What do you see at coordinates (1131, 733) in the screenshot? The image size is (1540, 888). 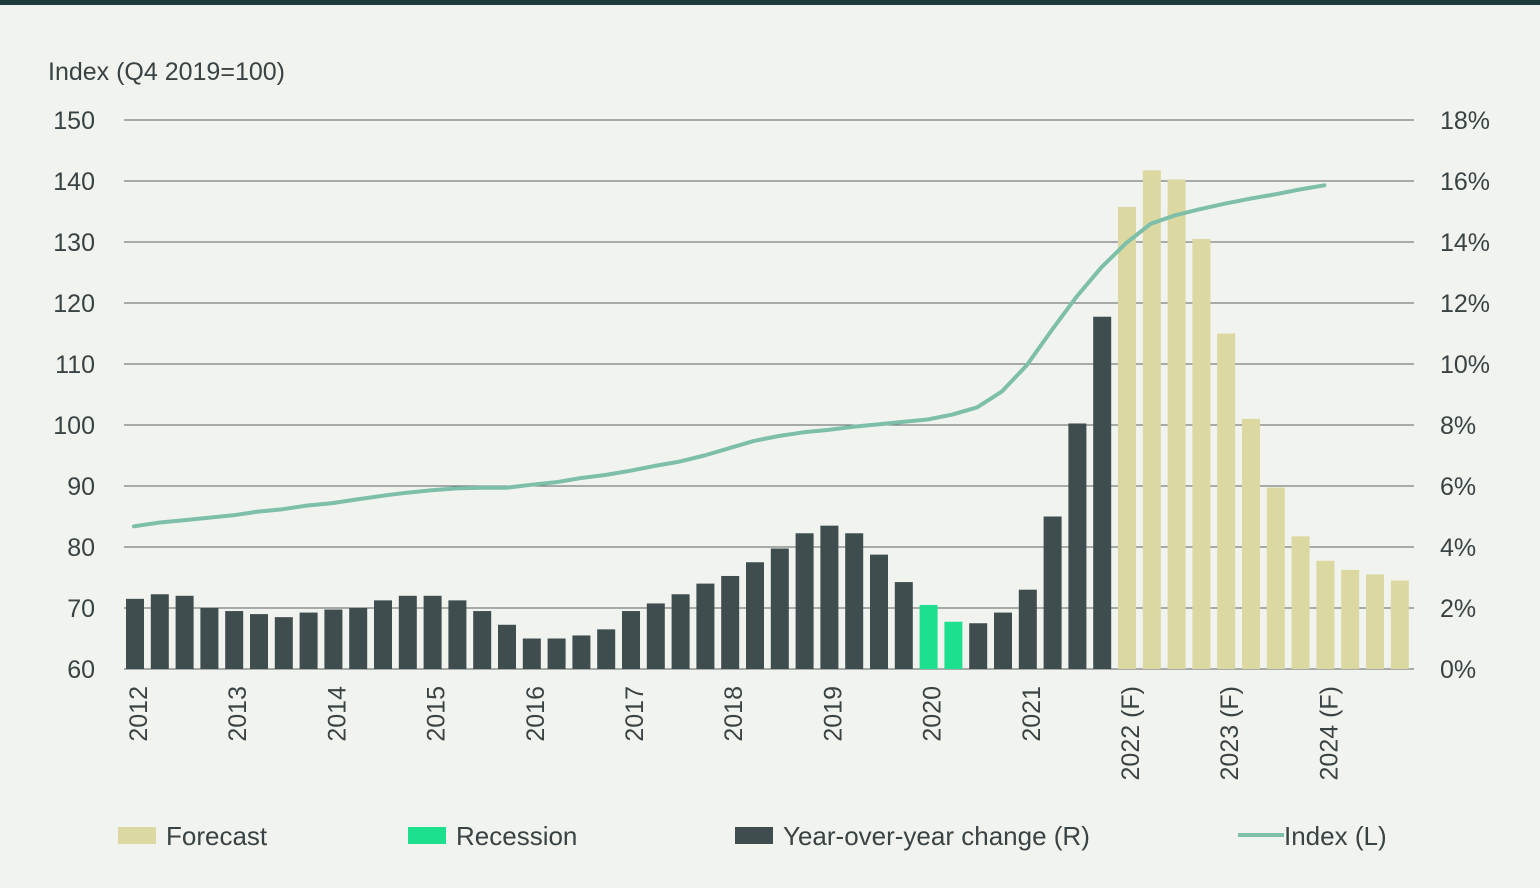 I see `x-tick-label: 2022 (F)` at bounding box center [1131, 733].